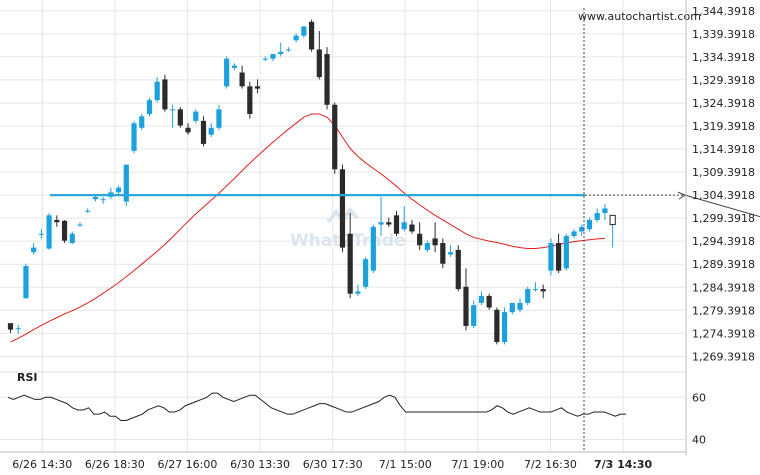 Image resolution: width=760 pixels, height=475 pixels. Describe the element at coordinates (316, 406) in the screenshot. I see `rsi-line` at that location.